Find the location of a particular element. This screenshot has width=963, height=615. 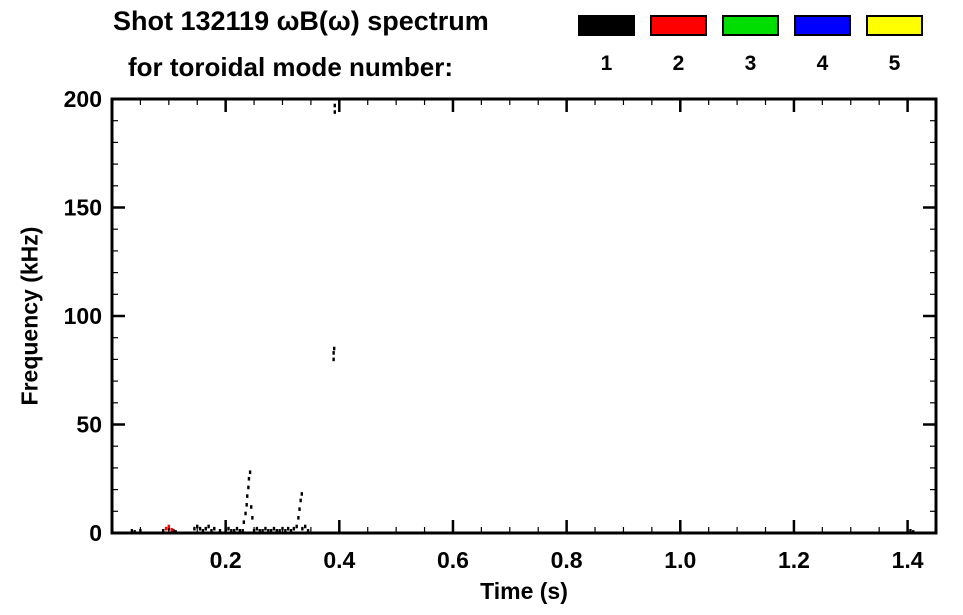

x-tick-label: 0.4 is located at coordinates (339, 560).